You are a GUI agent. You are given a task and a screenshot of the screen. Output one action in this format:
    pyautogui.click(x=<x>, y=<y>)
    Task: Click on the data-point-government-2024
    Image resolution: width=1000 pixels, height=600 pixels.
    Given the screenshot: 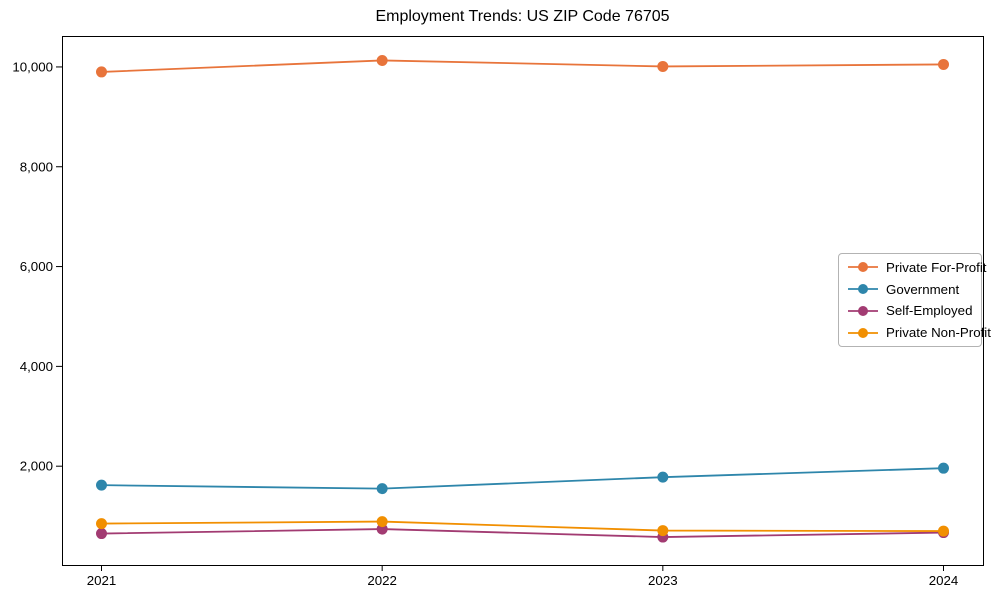 What is the action you would take?
    pyautogui.click(x=943, y=468)
    